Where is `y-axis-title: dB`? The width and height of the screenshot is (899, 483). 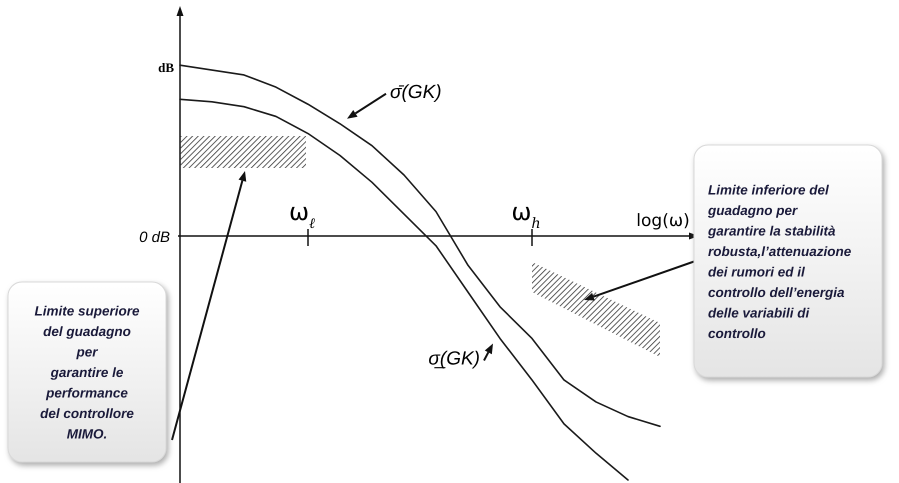 y-axis-title: dB is located at coordinates (166, 67).